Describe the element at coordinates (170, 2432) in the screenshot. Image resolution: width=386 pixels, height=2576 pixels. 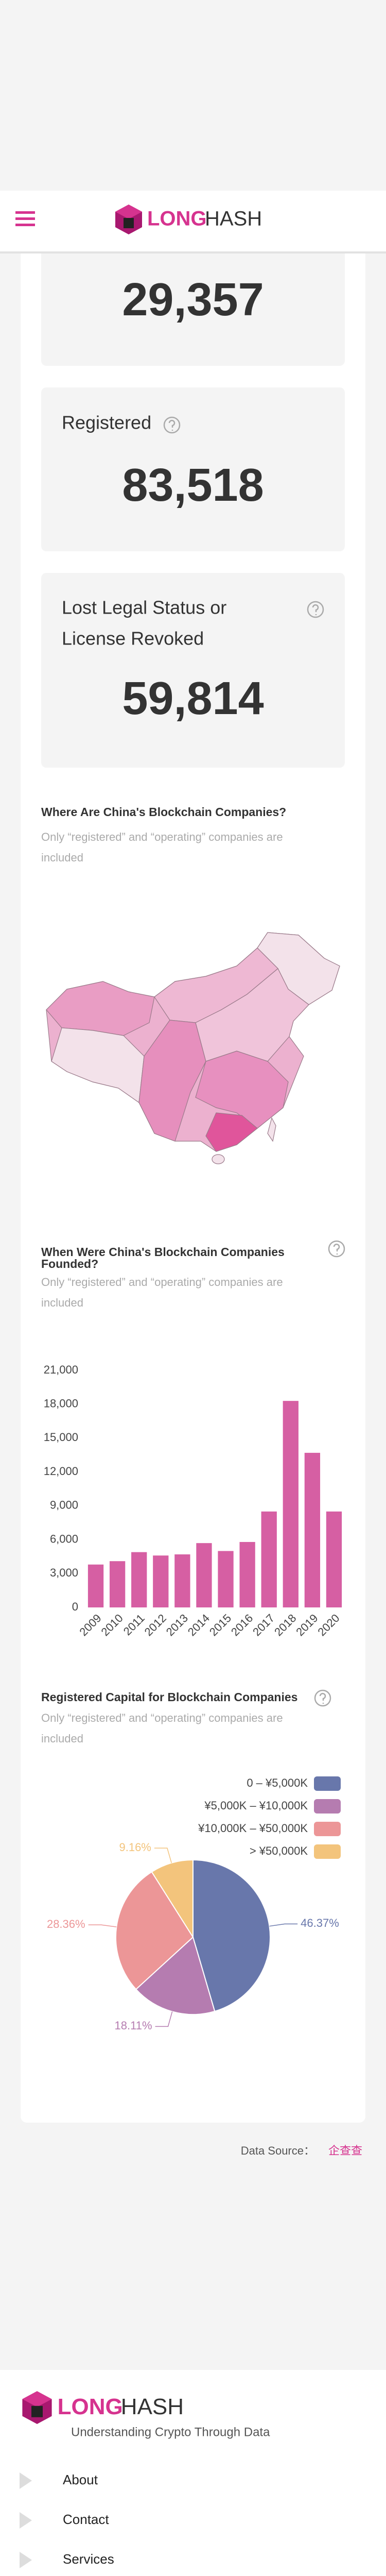
I see `tagline: Understanding Crypto Through Data` at that location.